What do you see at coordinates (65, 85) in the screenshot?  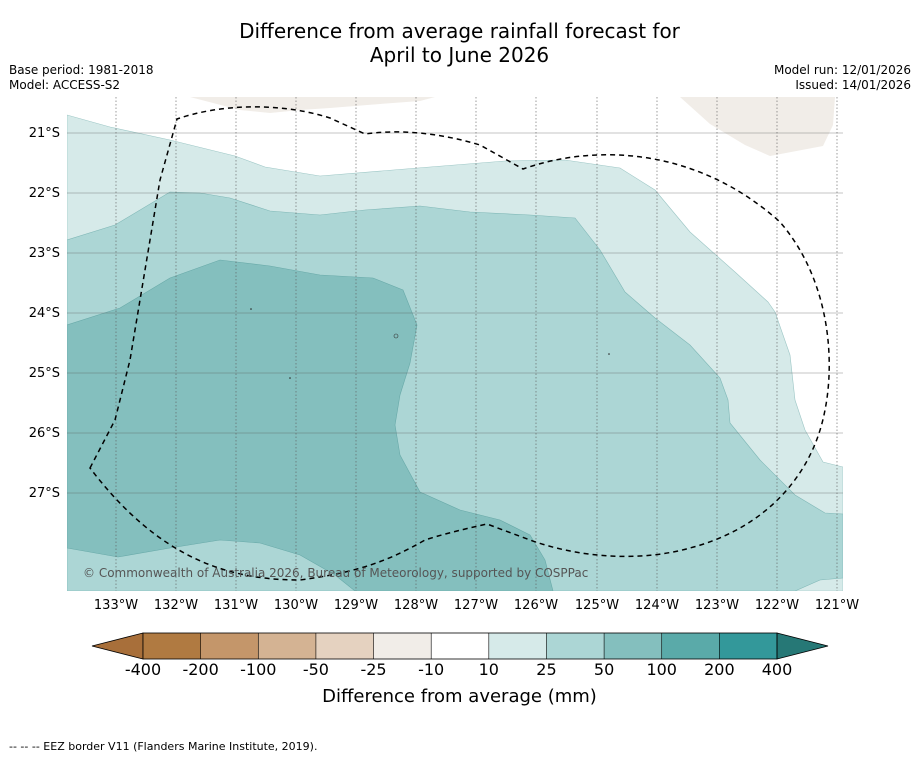 I see `model-name: Model: ACCESS-S2` at bounding box center [65, 85].